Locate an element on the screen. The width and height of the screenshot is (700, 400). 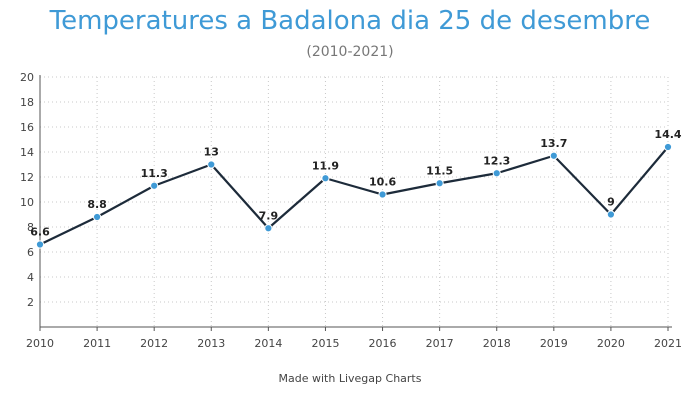
data-label: 8.8 is located at coordinates (97, 204).